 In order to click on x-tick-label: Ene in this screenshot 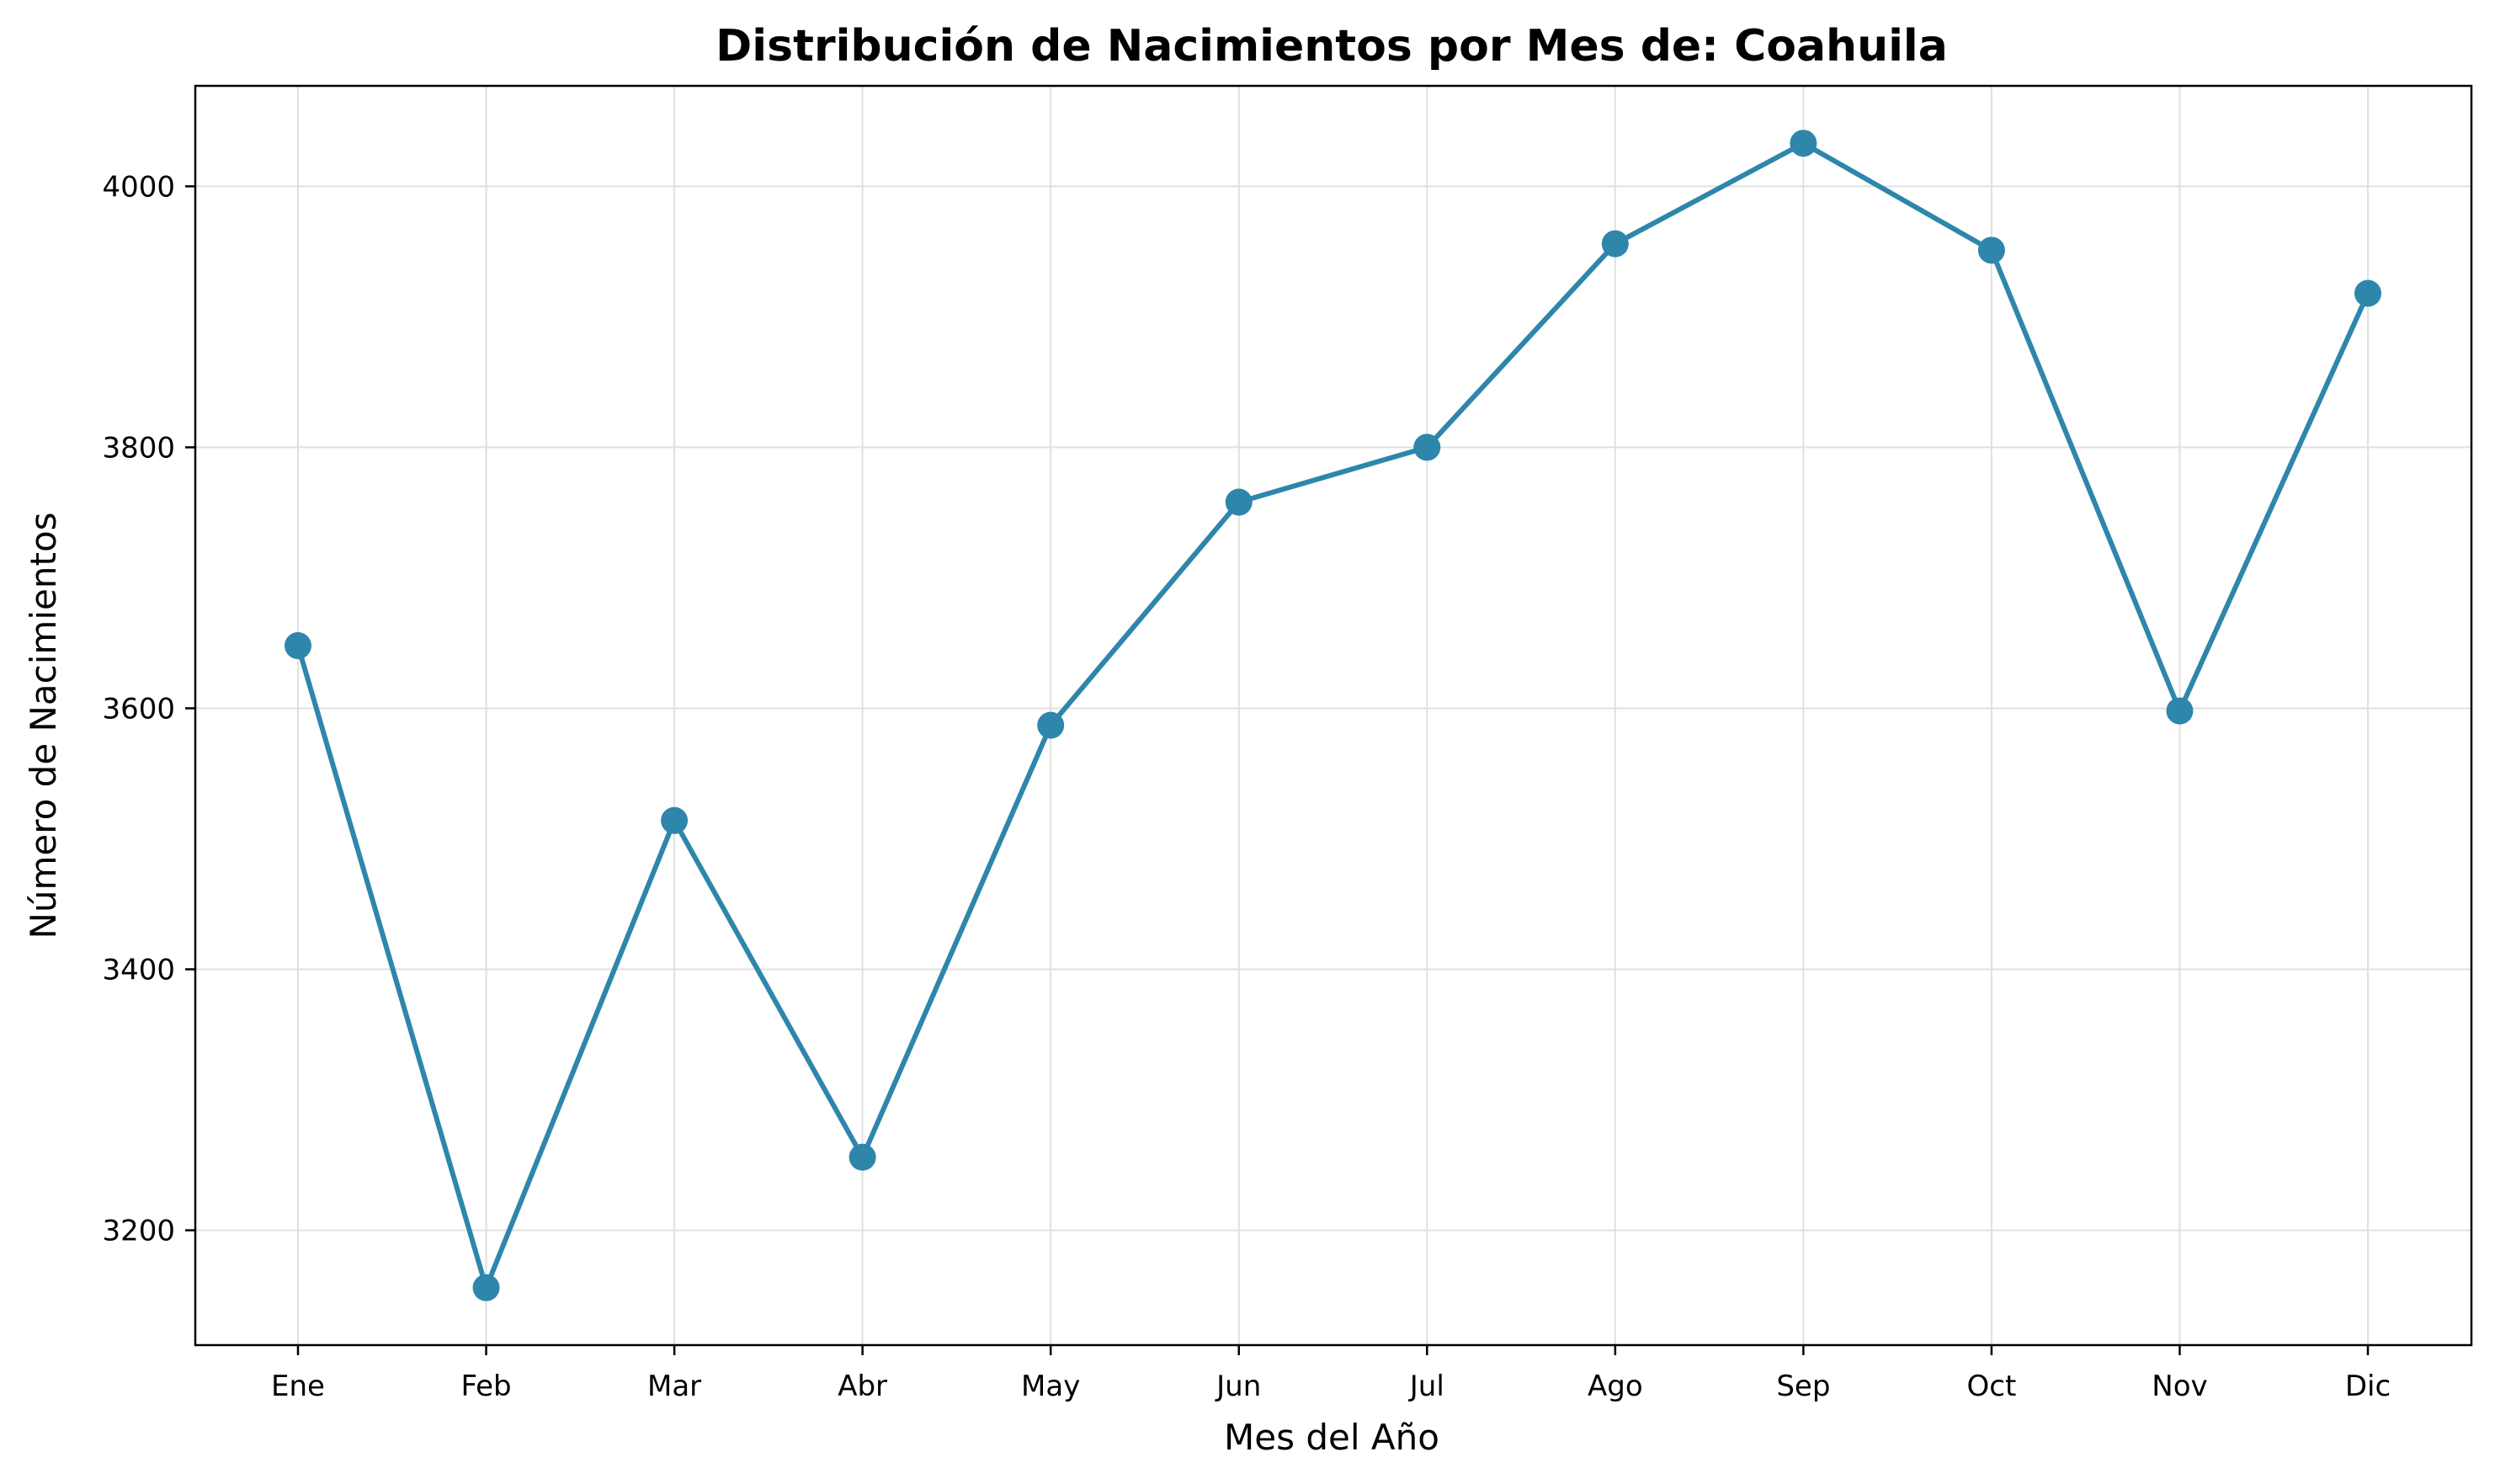, I will do `click(298, 1386)`.